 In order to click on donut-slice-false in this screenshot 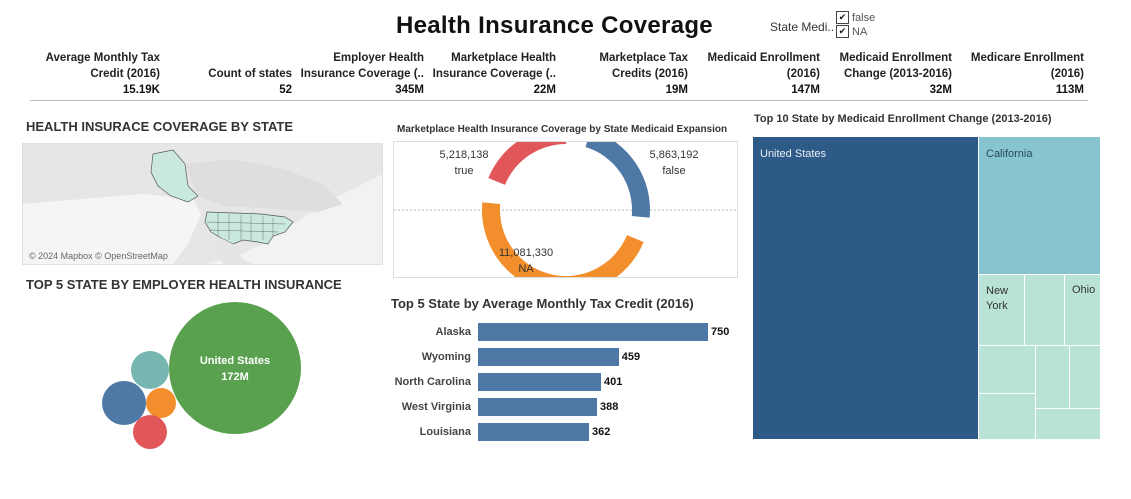, I will do `click(617, 180)`.